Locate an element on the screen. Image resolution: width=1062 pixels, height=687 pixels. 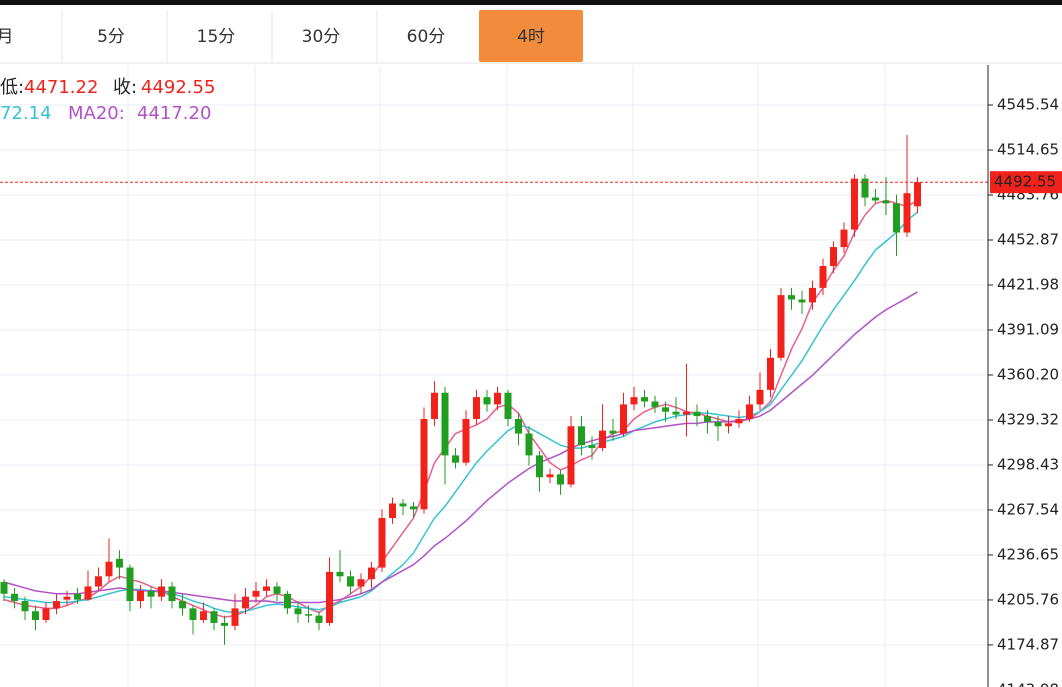
low-value: 4471.22 is located at coordinates (61, 87).